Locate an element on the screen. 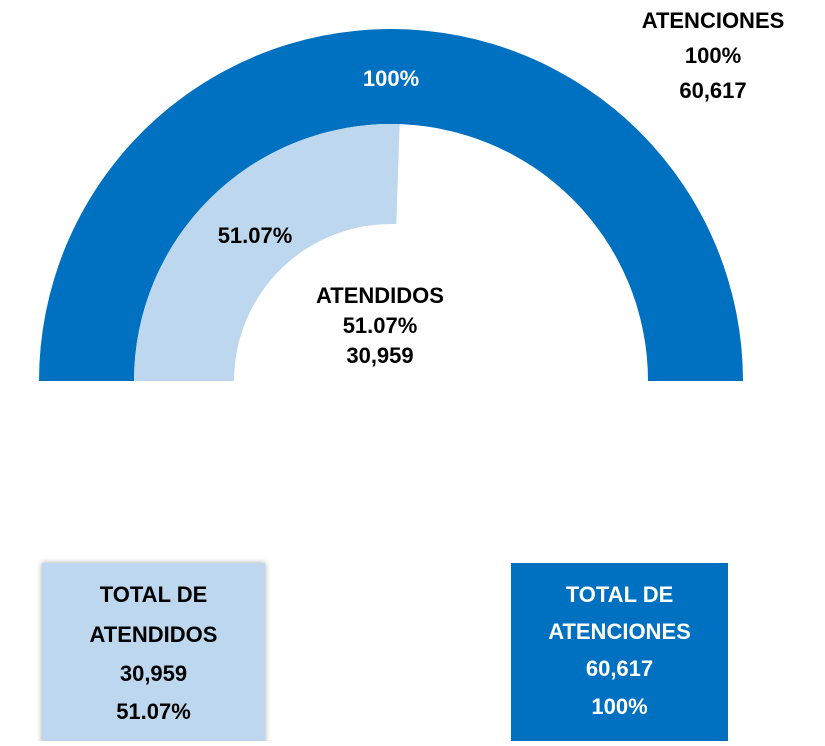 This screenshot has width=825, height=746. annotation: 51.07% is located at coordinates (380, 325).